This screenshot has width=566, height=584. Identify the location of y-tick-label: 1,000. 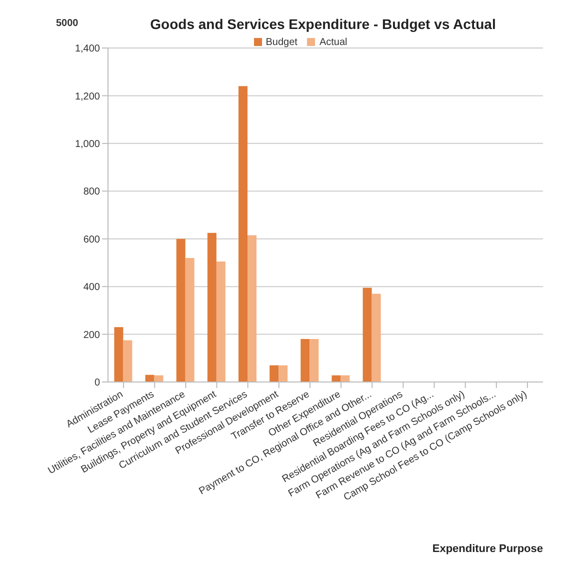
(87, 144).